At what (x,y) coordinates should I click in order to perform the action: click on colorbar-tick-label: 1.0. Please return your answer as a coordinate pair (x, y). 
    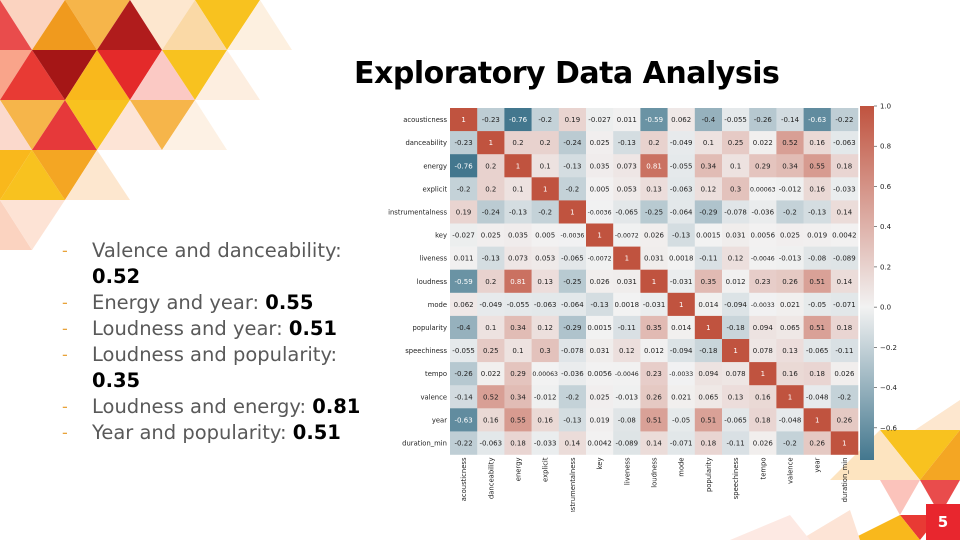
    Looking at the image, I should click on (885, 107).